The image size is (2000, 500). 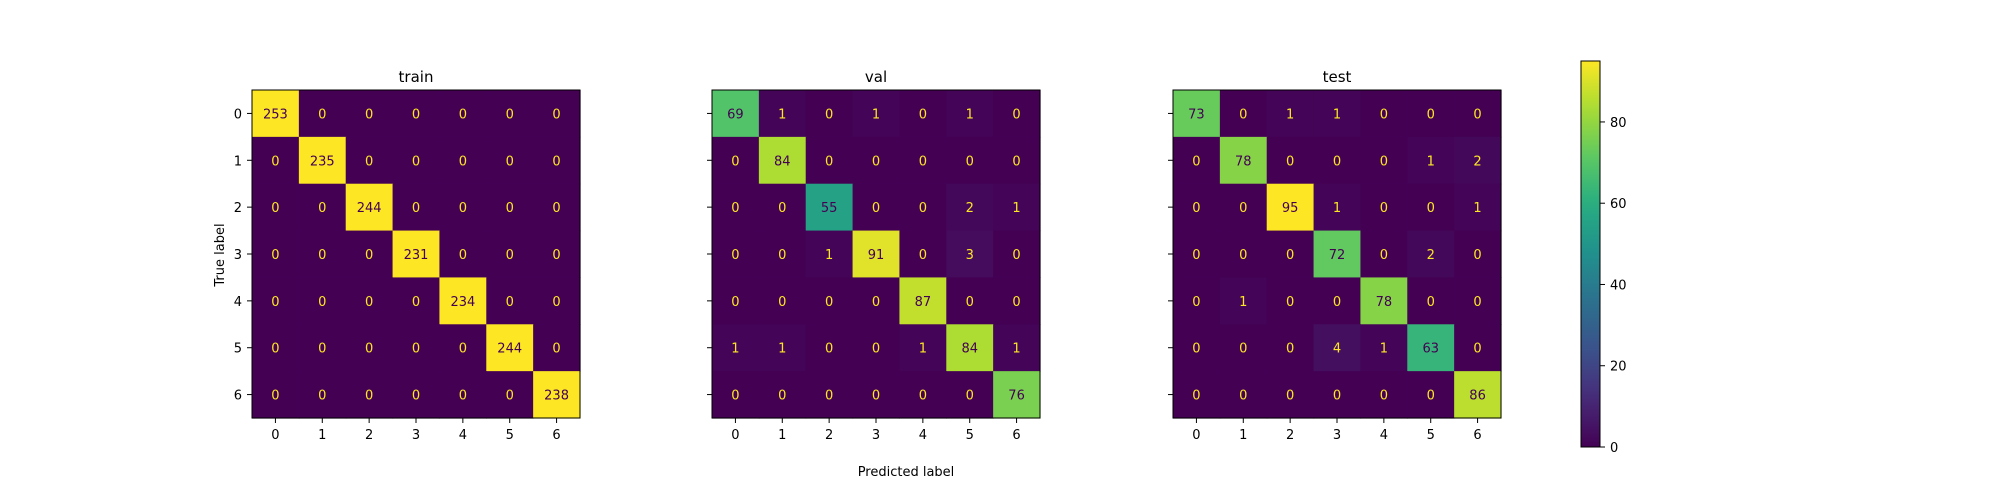 What do you see at coordinates (829, 208) in the screenshot?
I see `cell-value: 55` at bounding box center [829, 208].